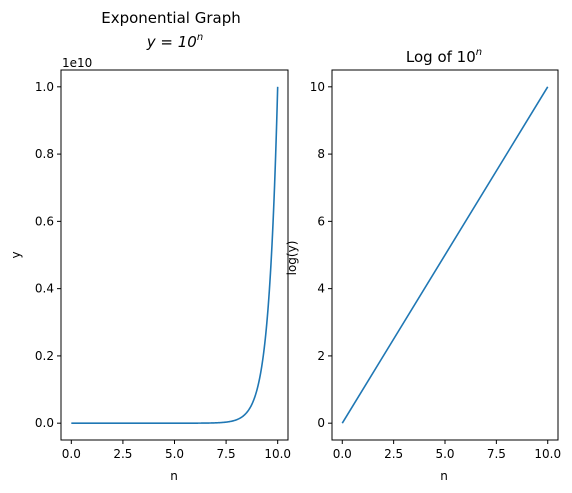 This screenshot has width=572, height=493. What do you see at coordinates (292, 258) in the screenshot?
I see `y-axis-label: log(y)` at bounding box center [292, 258].